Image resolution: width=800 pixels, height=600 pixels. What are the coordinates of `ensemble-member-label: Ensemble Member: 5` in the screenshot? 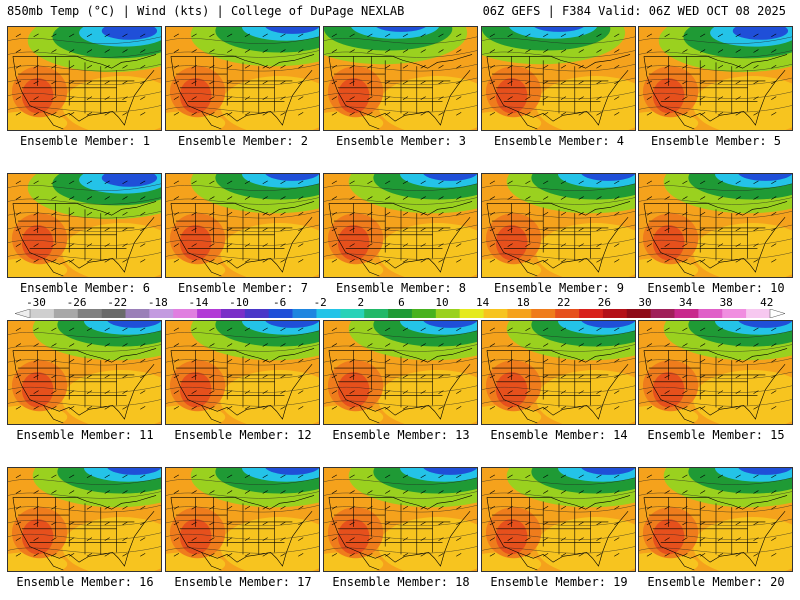 It's located at (716, 141).